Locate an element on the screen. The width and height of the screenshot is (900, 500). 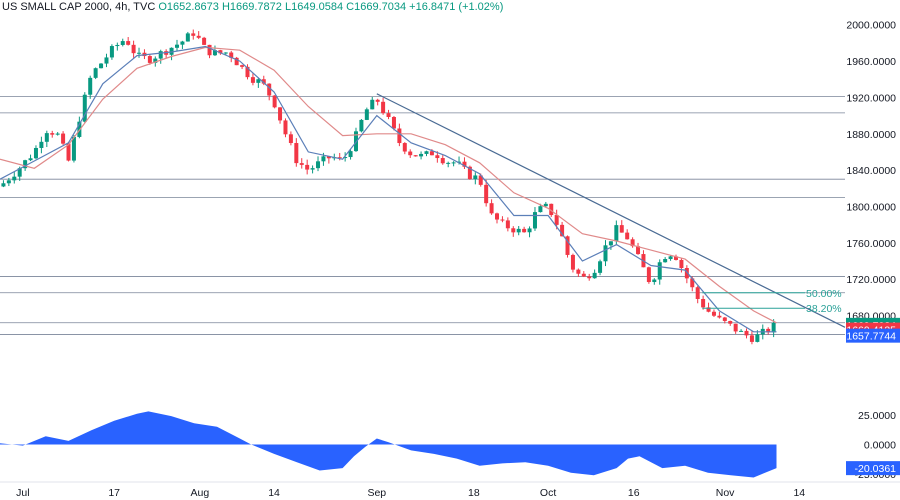
price-axis-tick: 1880.0000 is located at coordinates (871, 135).